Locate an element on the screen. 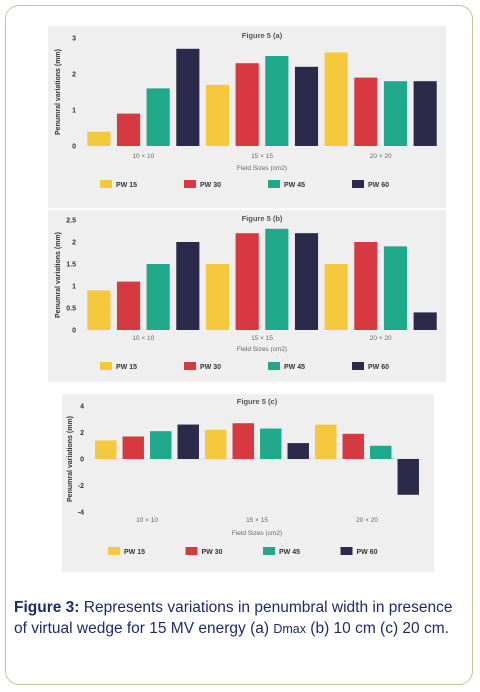  y-tick-label: -2 is located at coordinates (81, 486).